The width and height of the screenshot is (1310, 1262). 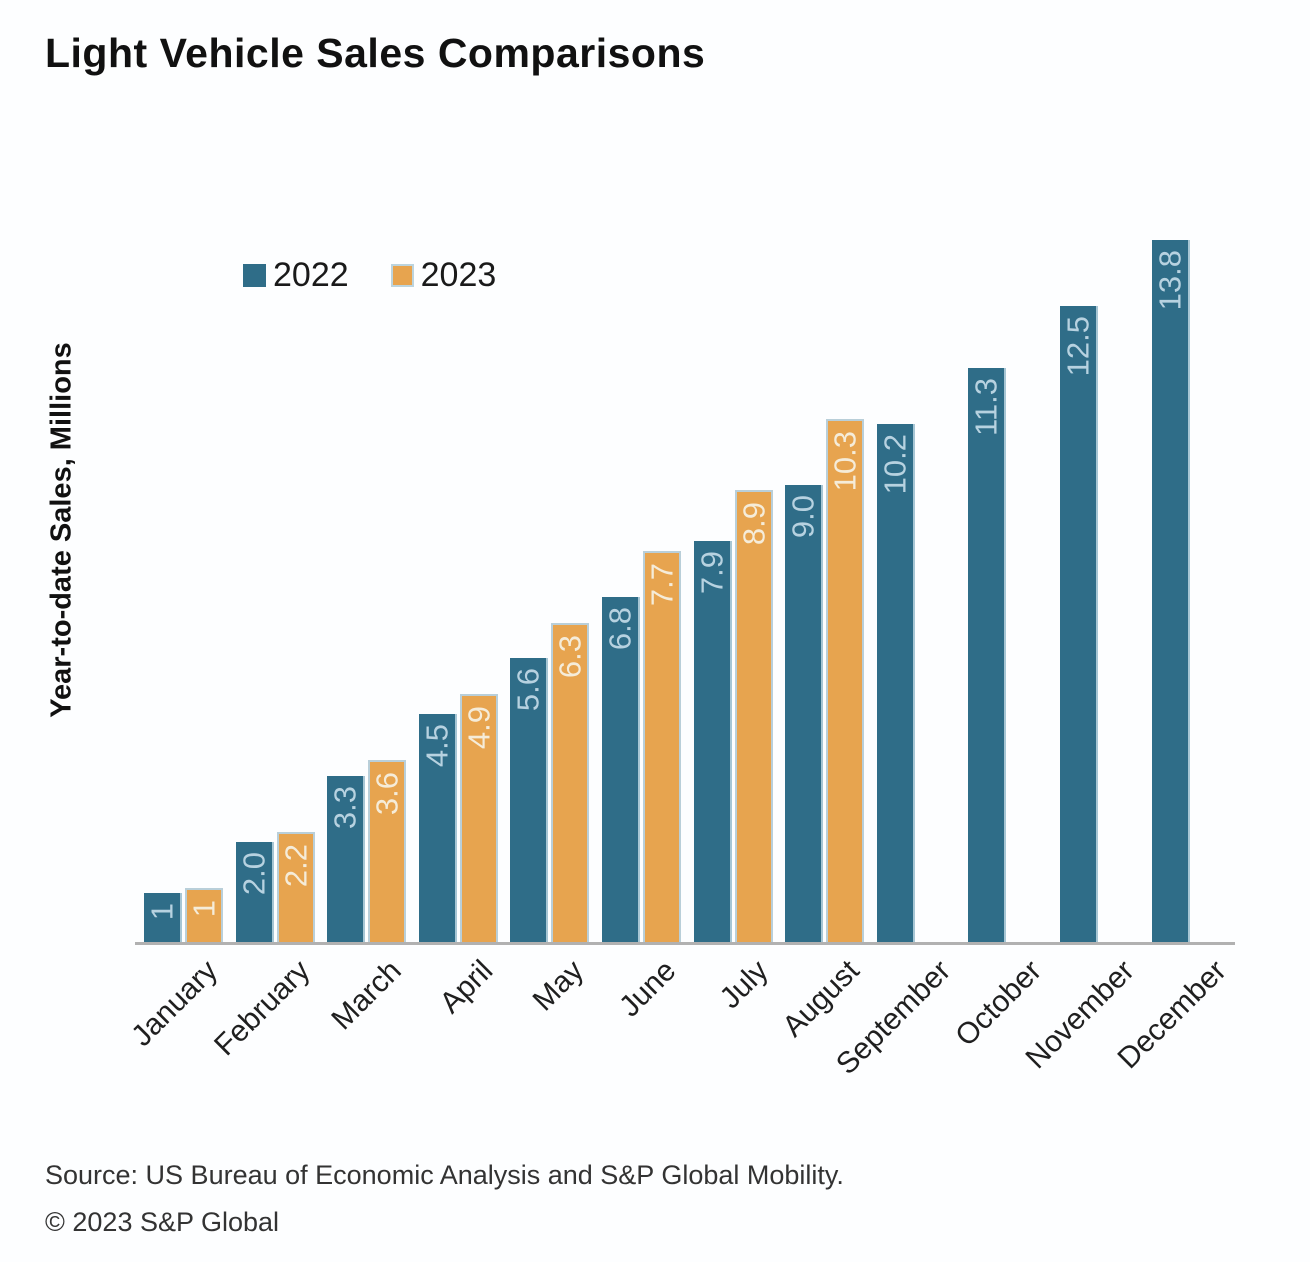 I want to click on x-axis-label-april: April, so click(x=466, y=987).